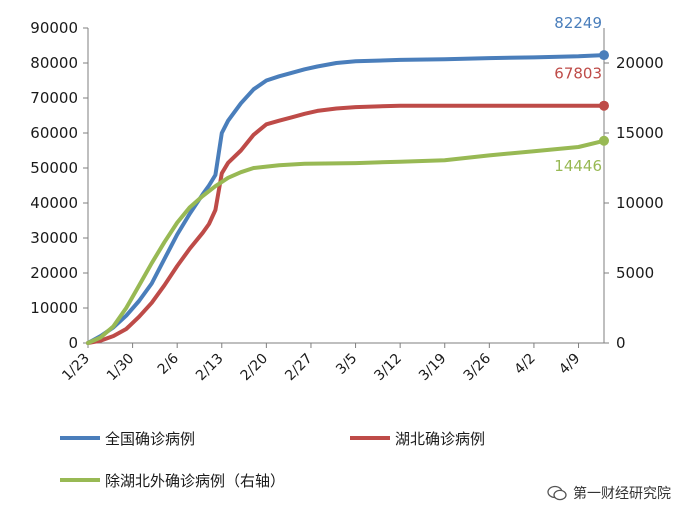  Describe the element at coordinates (640, 203) in the screenshot. I see `right-tick-label: 10000` at that location.